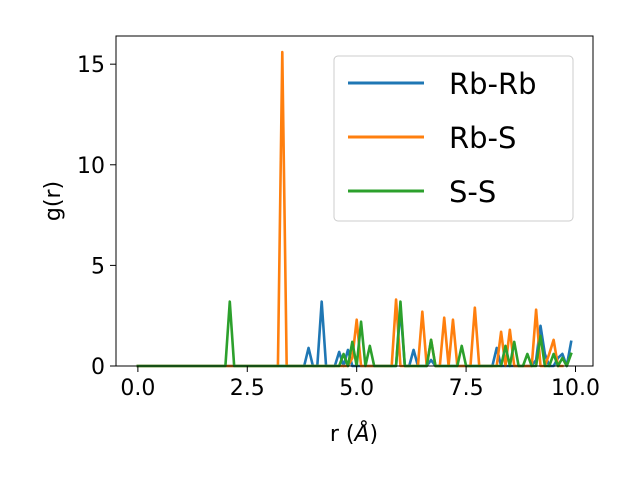 The image size is (640, 480). Describe the element at coordinates (472, 192) in the screenshot. I see `legend-label-2: S-S` at that location.